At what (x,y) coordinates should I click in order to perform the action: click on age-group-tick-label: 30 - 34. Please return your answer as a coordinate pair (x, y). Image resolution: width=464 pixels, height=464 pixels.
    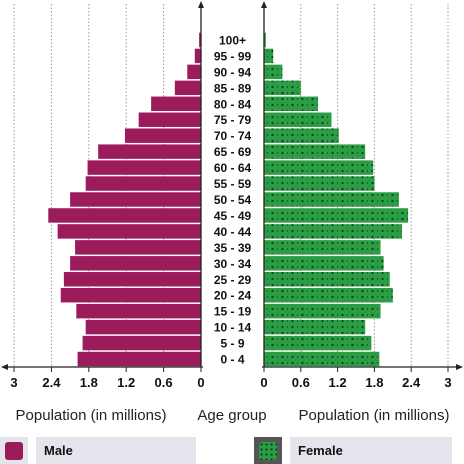
    Looking at the image, I should click on (233, 264).